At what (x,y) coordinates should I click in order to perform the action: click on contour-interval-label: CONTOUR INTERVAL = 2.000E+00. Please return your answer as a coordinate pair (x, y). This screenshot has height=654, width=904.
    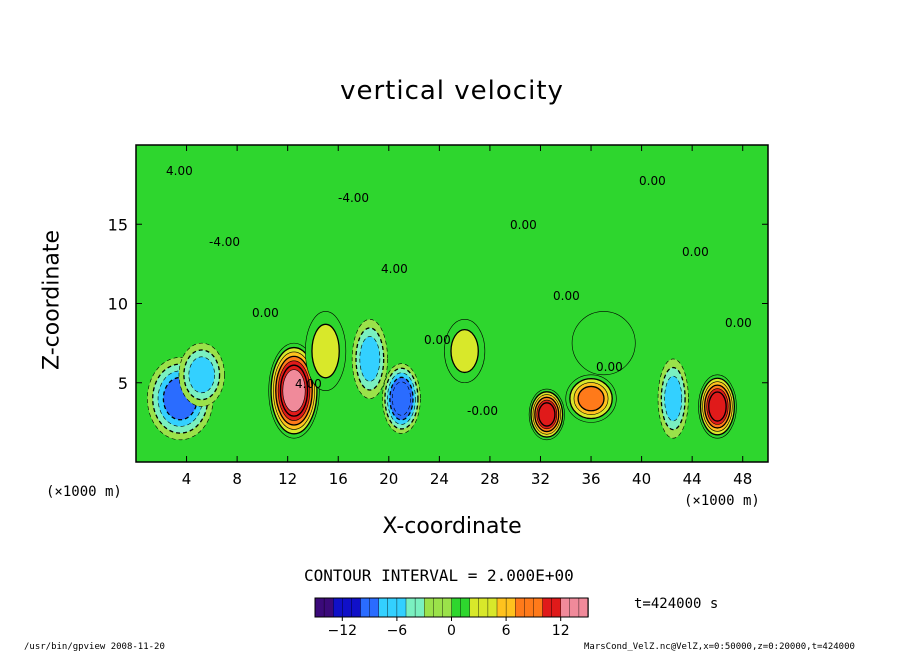
    Looking at the image, I should click on (439, 575).